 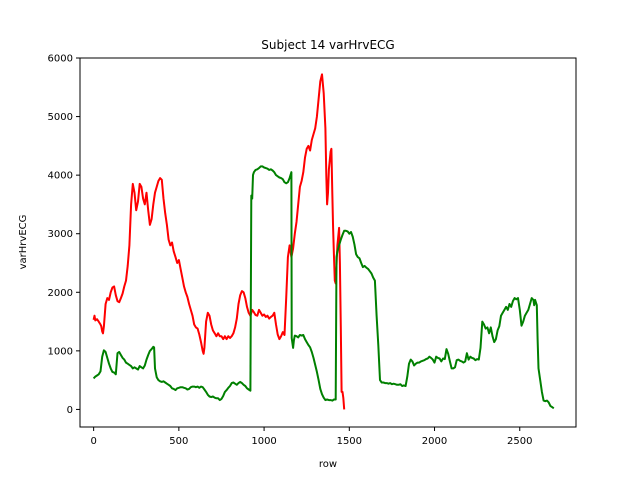 I want to click on x-tick-label: 2500, so click(x=519, y=441).